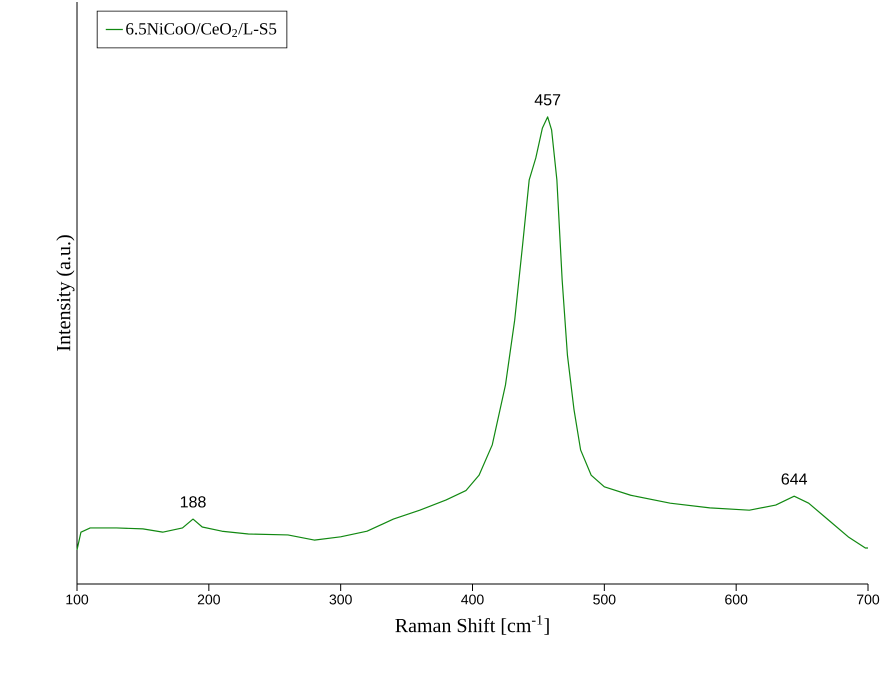 Image resolution: width=888 pixels, height=681 pixels. I want to click on x-tick-label: 100, so click(77, 599).